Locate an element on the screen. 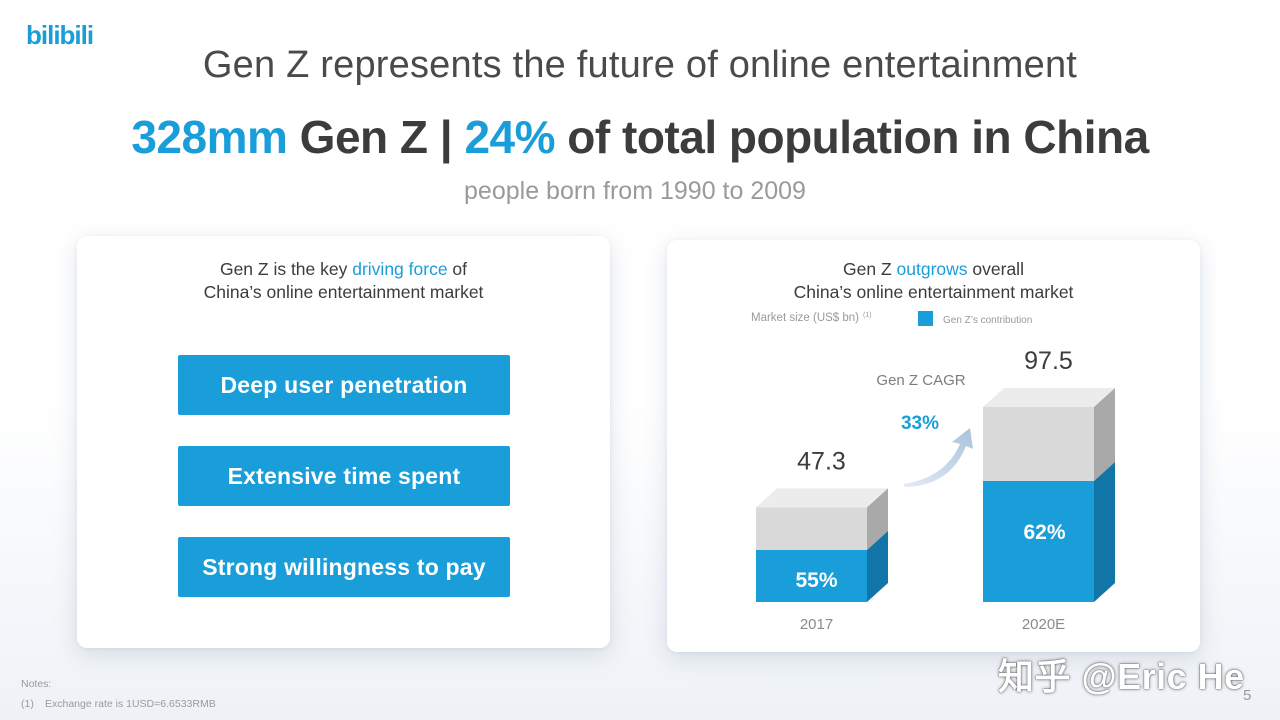 The image size is (1280, 720). willingness-to-pay-box: Strong willingness to pay is located at coordinates (344, 567).